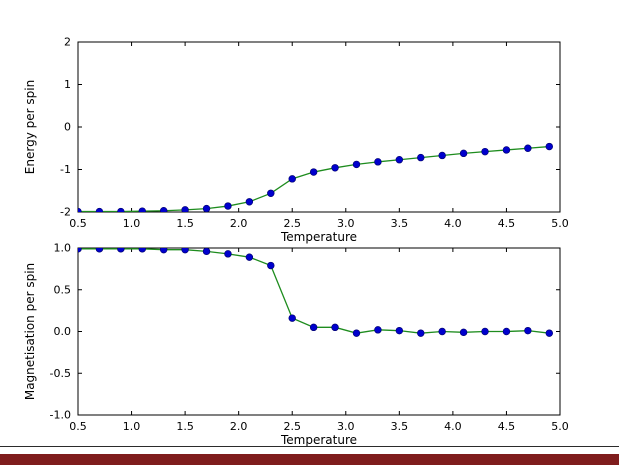 The width and height of the screenshot is (619, 465). I want to click on y-axis-label: Magnetisation per spin, so click(30, 331).